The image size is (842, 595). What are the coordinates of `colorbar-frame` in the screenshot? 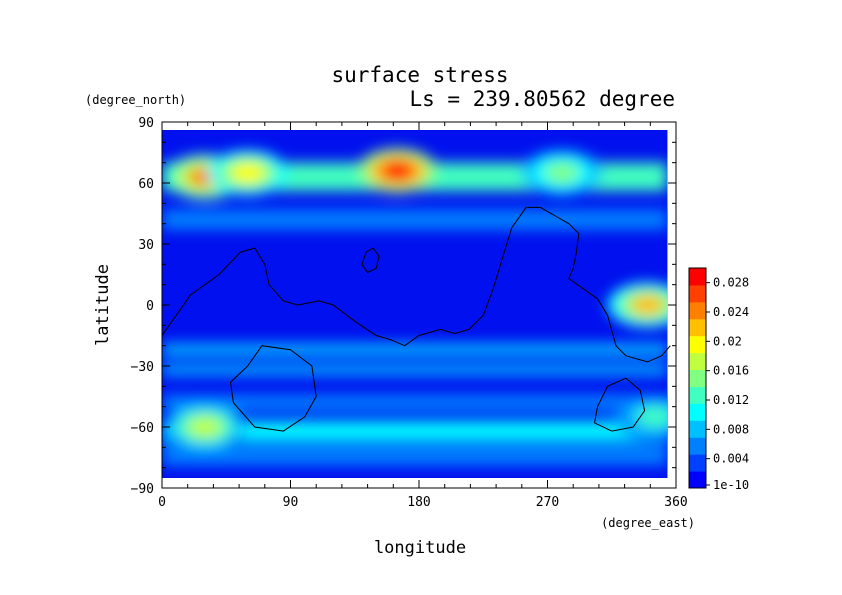 It's located at (697, 378).